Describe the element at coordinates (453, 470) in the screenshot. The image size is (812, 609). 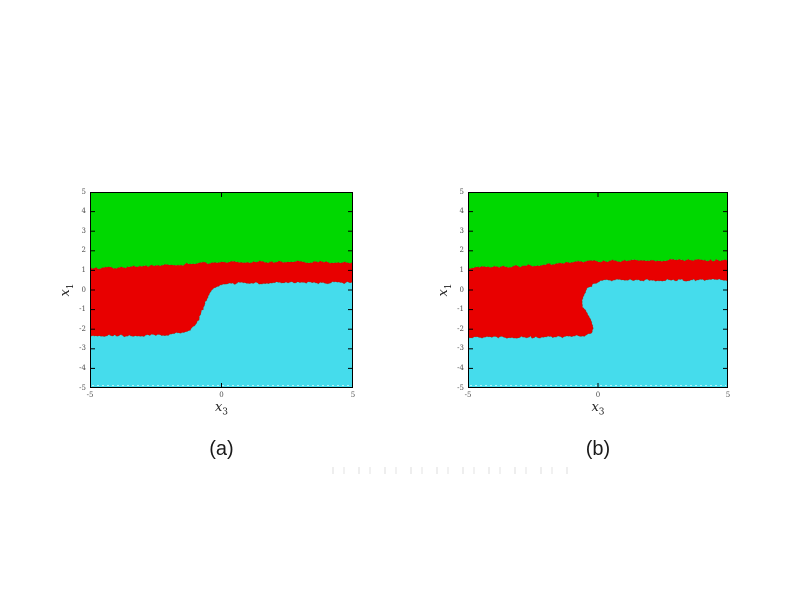
I see `faded-text-remnant` at that location.